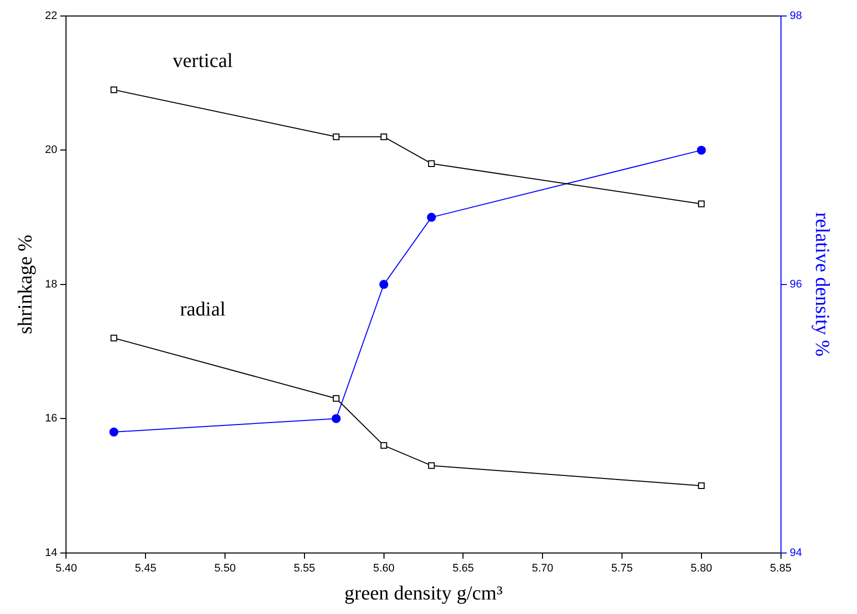 The height and width of the screenshot is (614, 857). What do you see at coordinates (305, 568) in the screenshot?
I see `x-tick-label: 5.55` at bounding box center [305, 568].